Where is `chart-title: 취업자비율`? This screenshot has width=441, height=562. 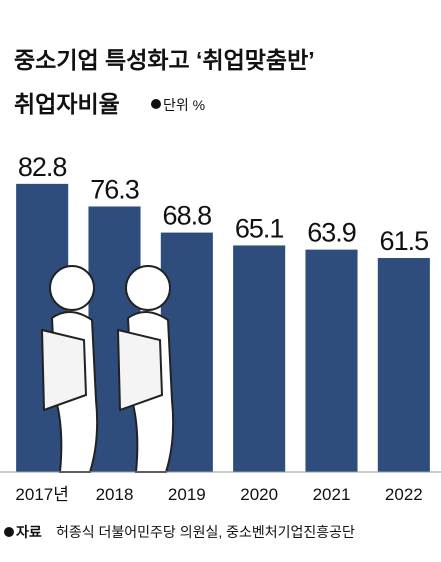 chart-title: 취업자비율 is located at coordinates (67, 104).